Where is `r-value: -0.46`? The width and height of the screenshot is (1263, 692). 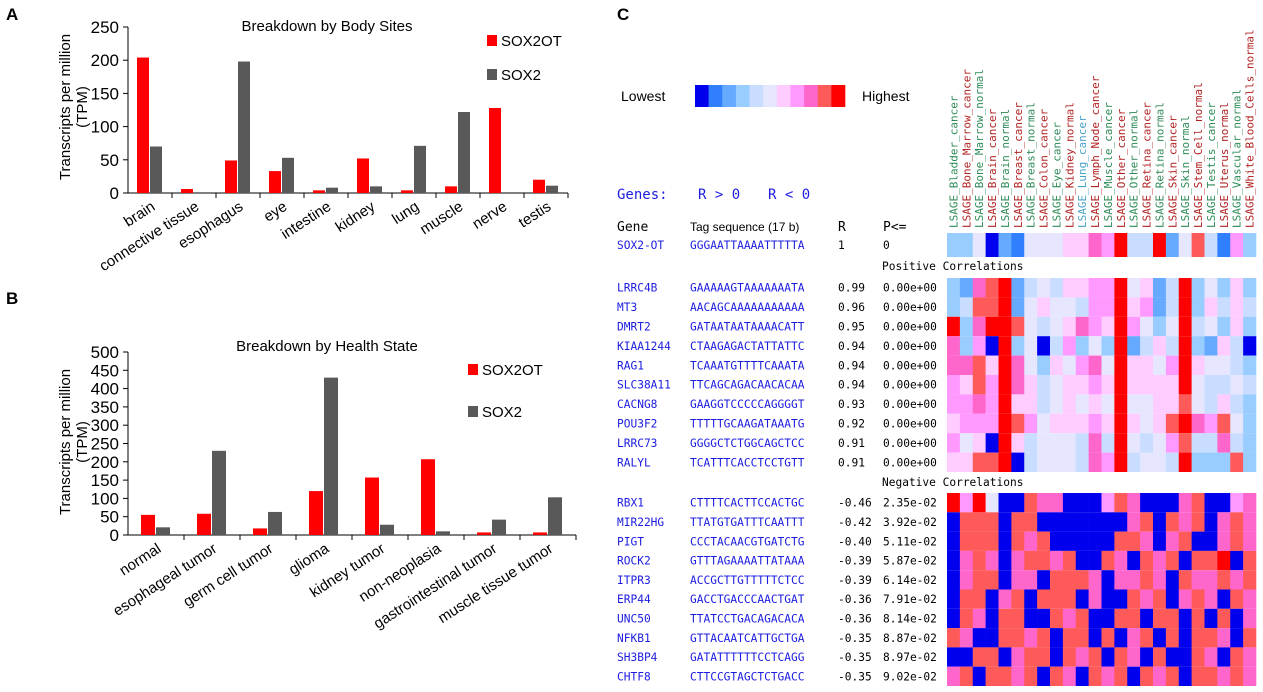
r-value: -0.46 is located at coordinates (855, 503).